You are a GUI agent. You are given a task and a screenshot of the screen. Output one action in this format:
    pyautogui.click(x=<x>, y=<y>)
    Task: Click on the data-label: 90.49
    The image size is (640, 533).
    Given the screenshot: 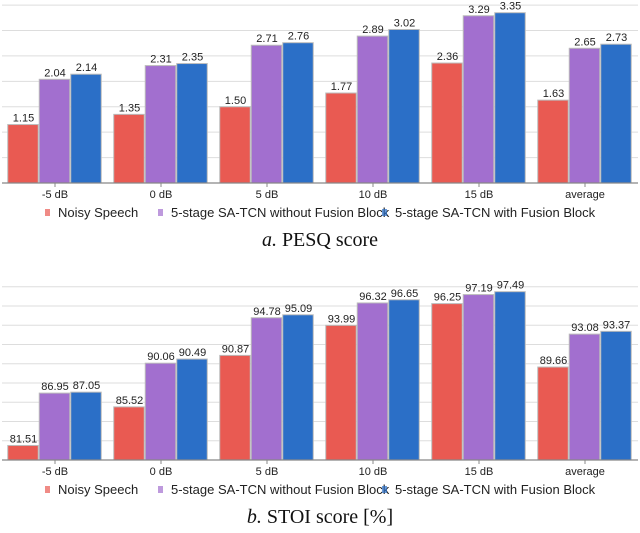 What is the action you would take?
    pyautogui.click(x=193, y=353)
    